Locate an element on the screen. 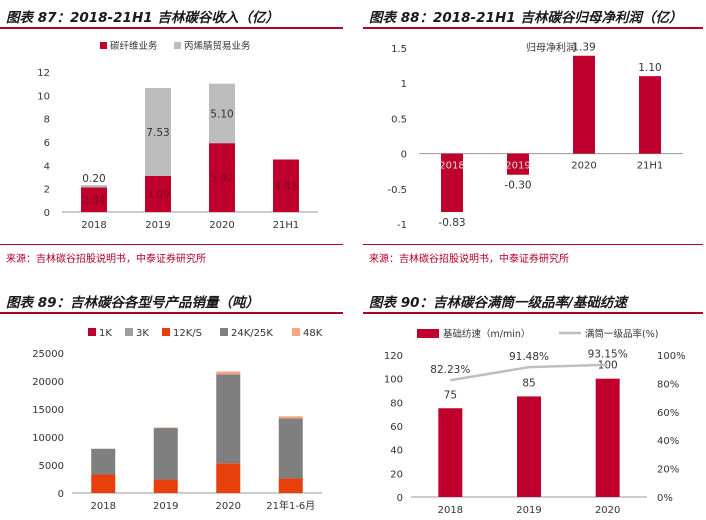  data-label: 75 is located at coordinates (450, 395).